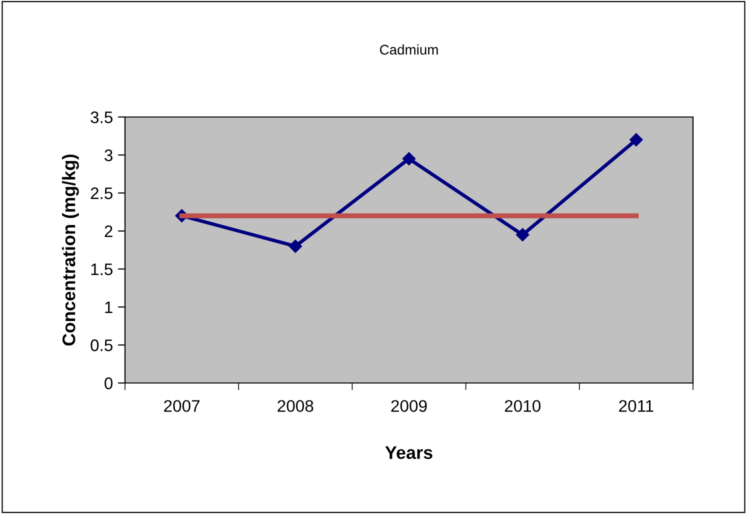  I want to click on y-tick-label: 3.5, so click(101, 117).